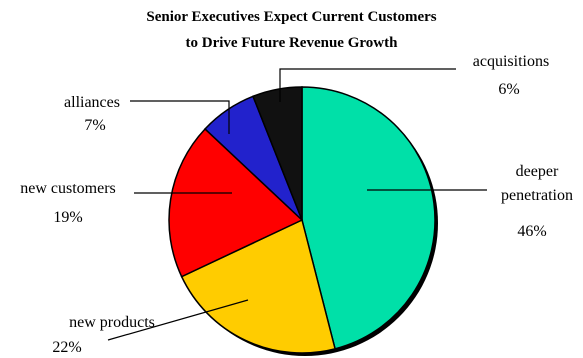 Image resolution: width=583 pixels, height=358 pixels. I want to click on chart-title-line-2: to Drive Future Revenue Growth, so click(291, 43).